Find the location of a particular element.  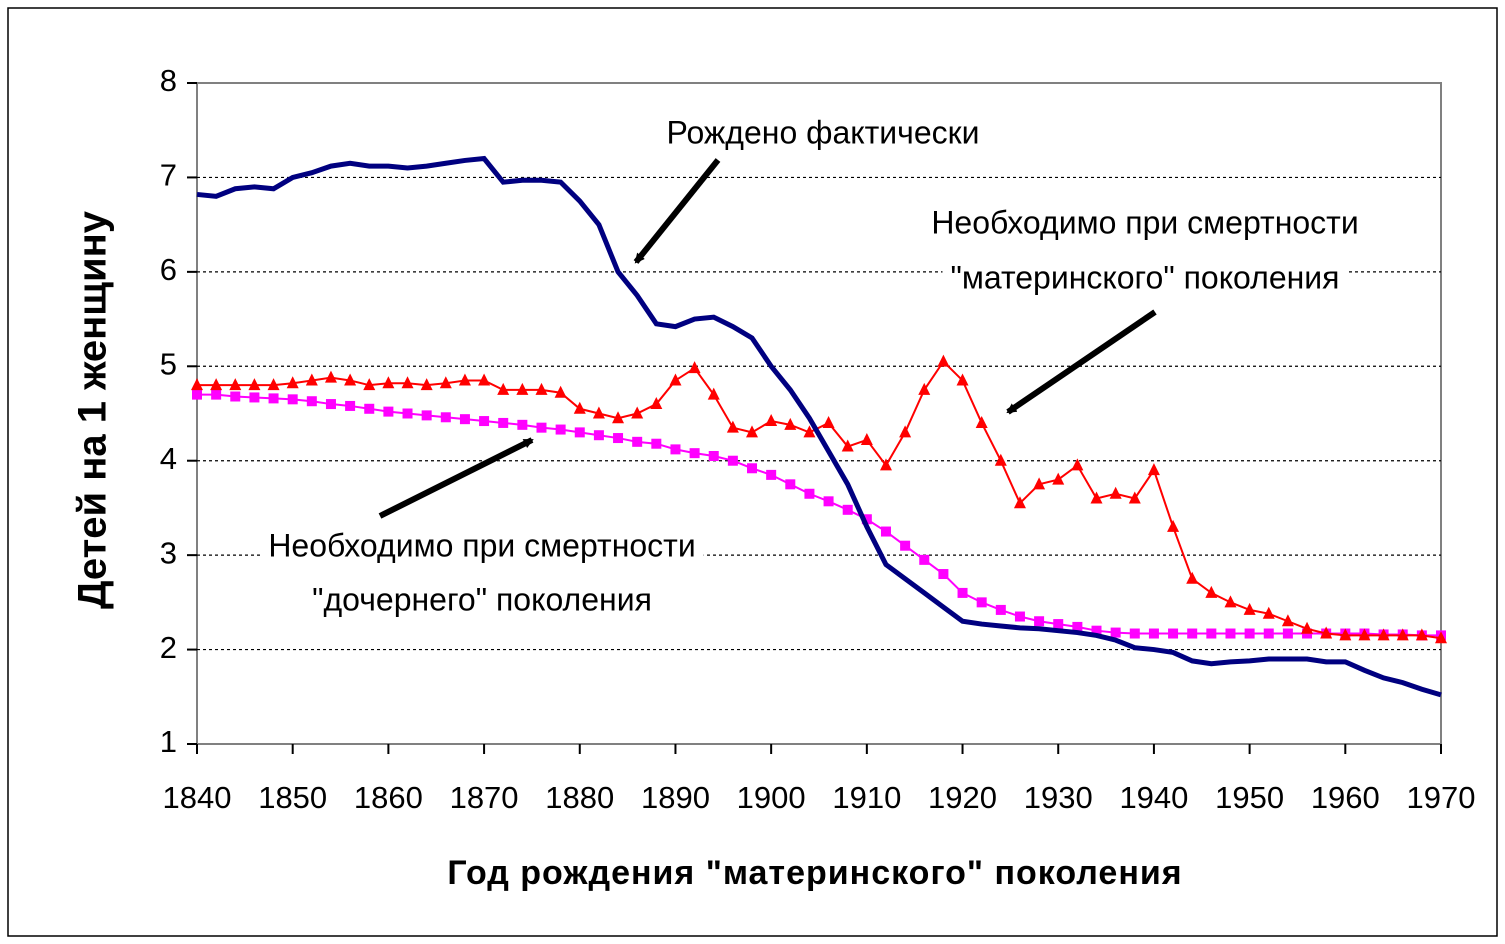

annotation: "материнского" поколения is located at coordinates (1145, 277).